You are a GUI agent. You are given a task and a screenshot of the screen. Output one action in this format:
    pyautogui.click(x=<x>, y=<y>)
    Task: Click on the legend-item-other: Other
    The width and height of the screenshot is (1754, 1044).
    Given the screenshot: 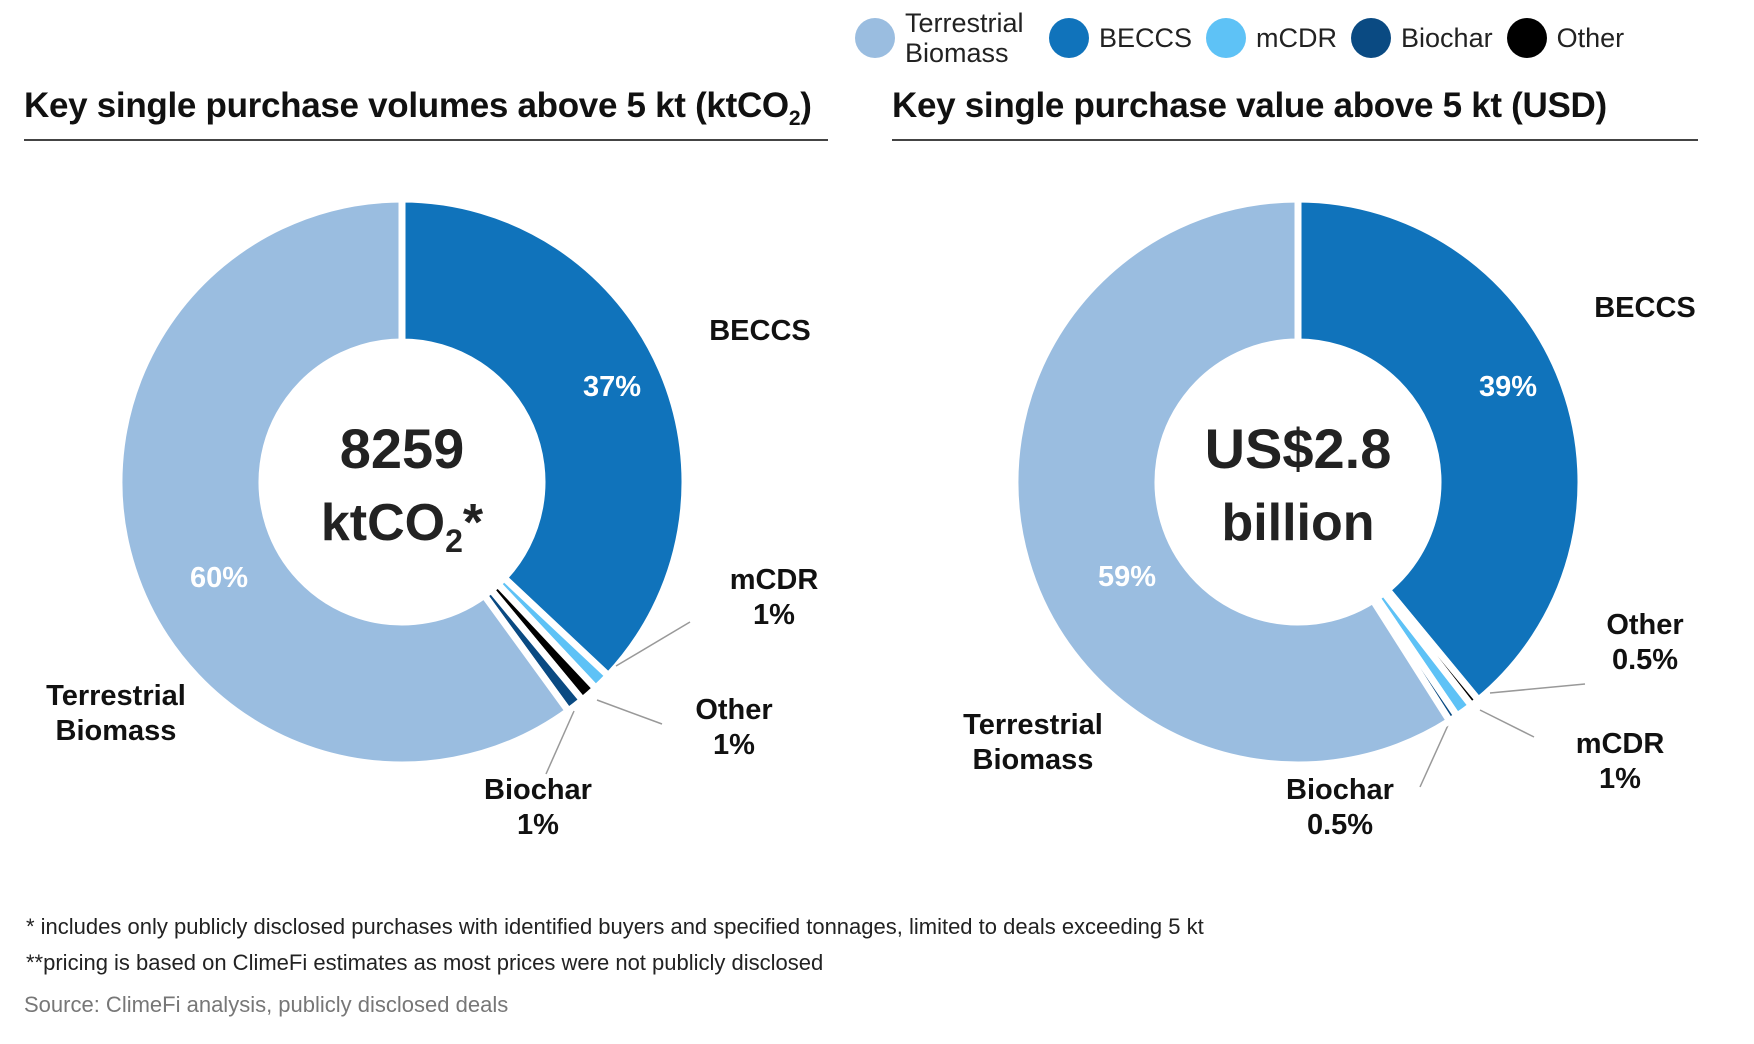 What is the action you would take?
    pyautogui.click(x=1565, y=38)
    